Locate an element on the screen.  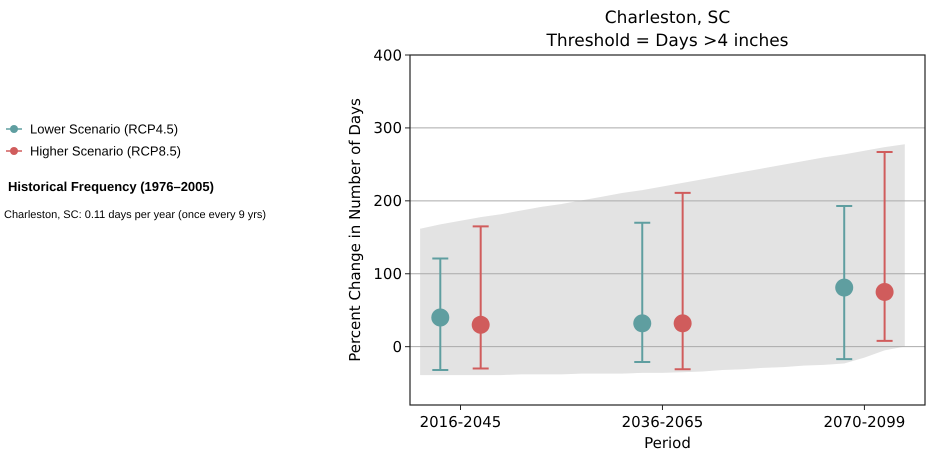
x-axis-title: Period is located at coordinates (667, 443).